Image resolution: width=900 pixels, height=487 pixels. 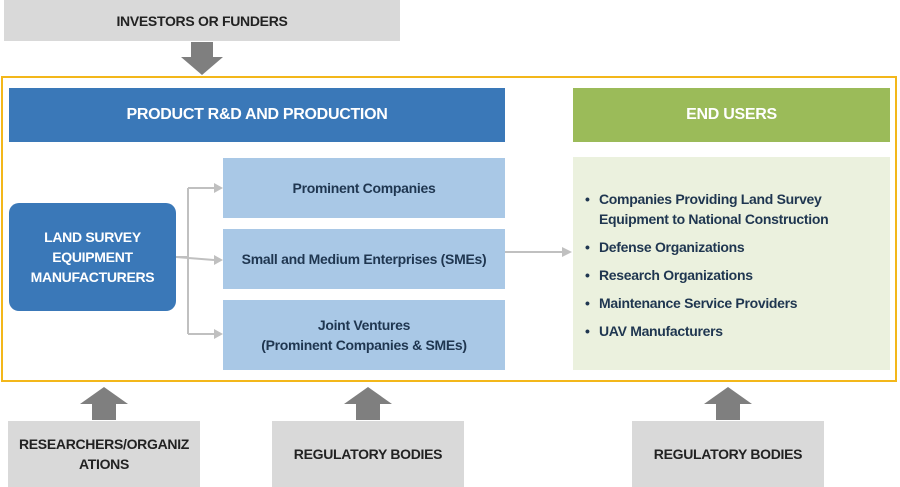 What do you see at coordinates (218, 260) in the screenshot?
I see `arrow-head-sme-icon` at bounding box center [218, 260].